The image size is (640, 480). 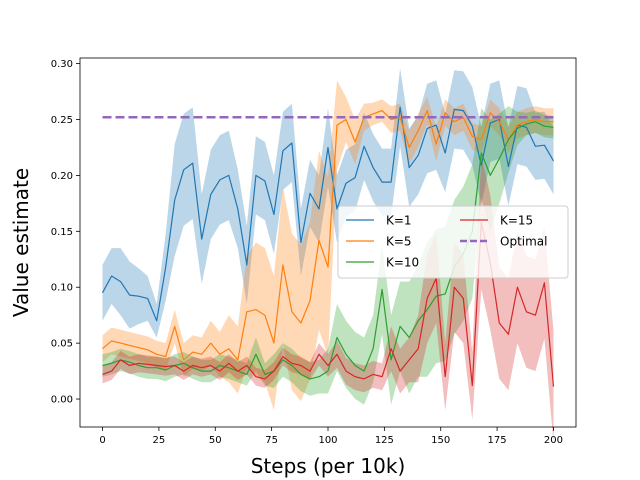 I want to click on x-axis-label: Steps (per 10k), so click(x=328, y=466).